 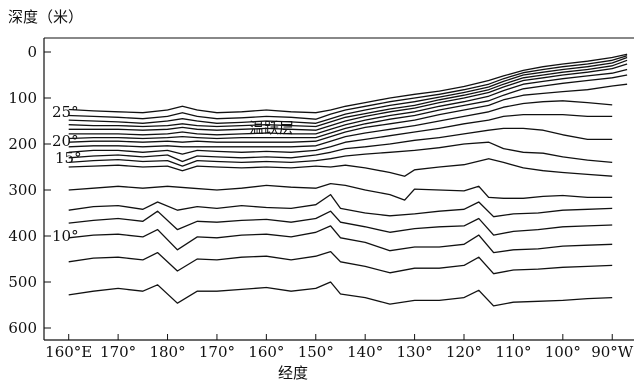 What do you see at coordinates (266, 352) in the screenshot?
I see `x-tick-label: 160°` at bounding box center [266, 352].